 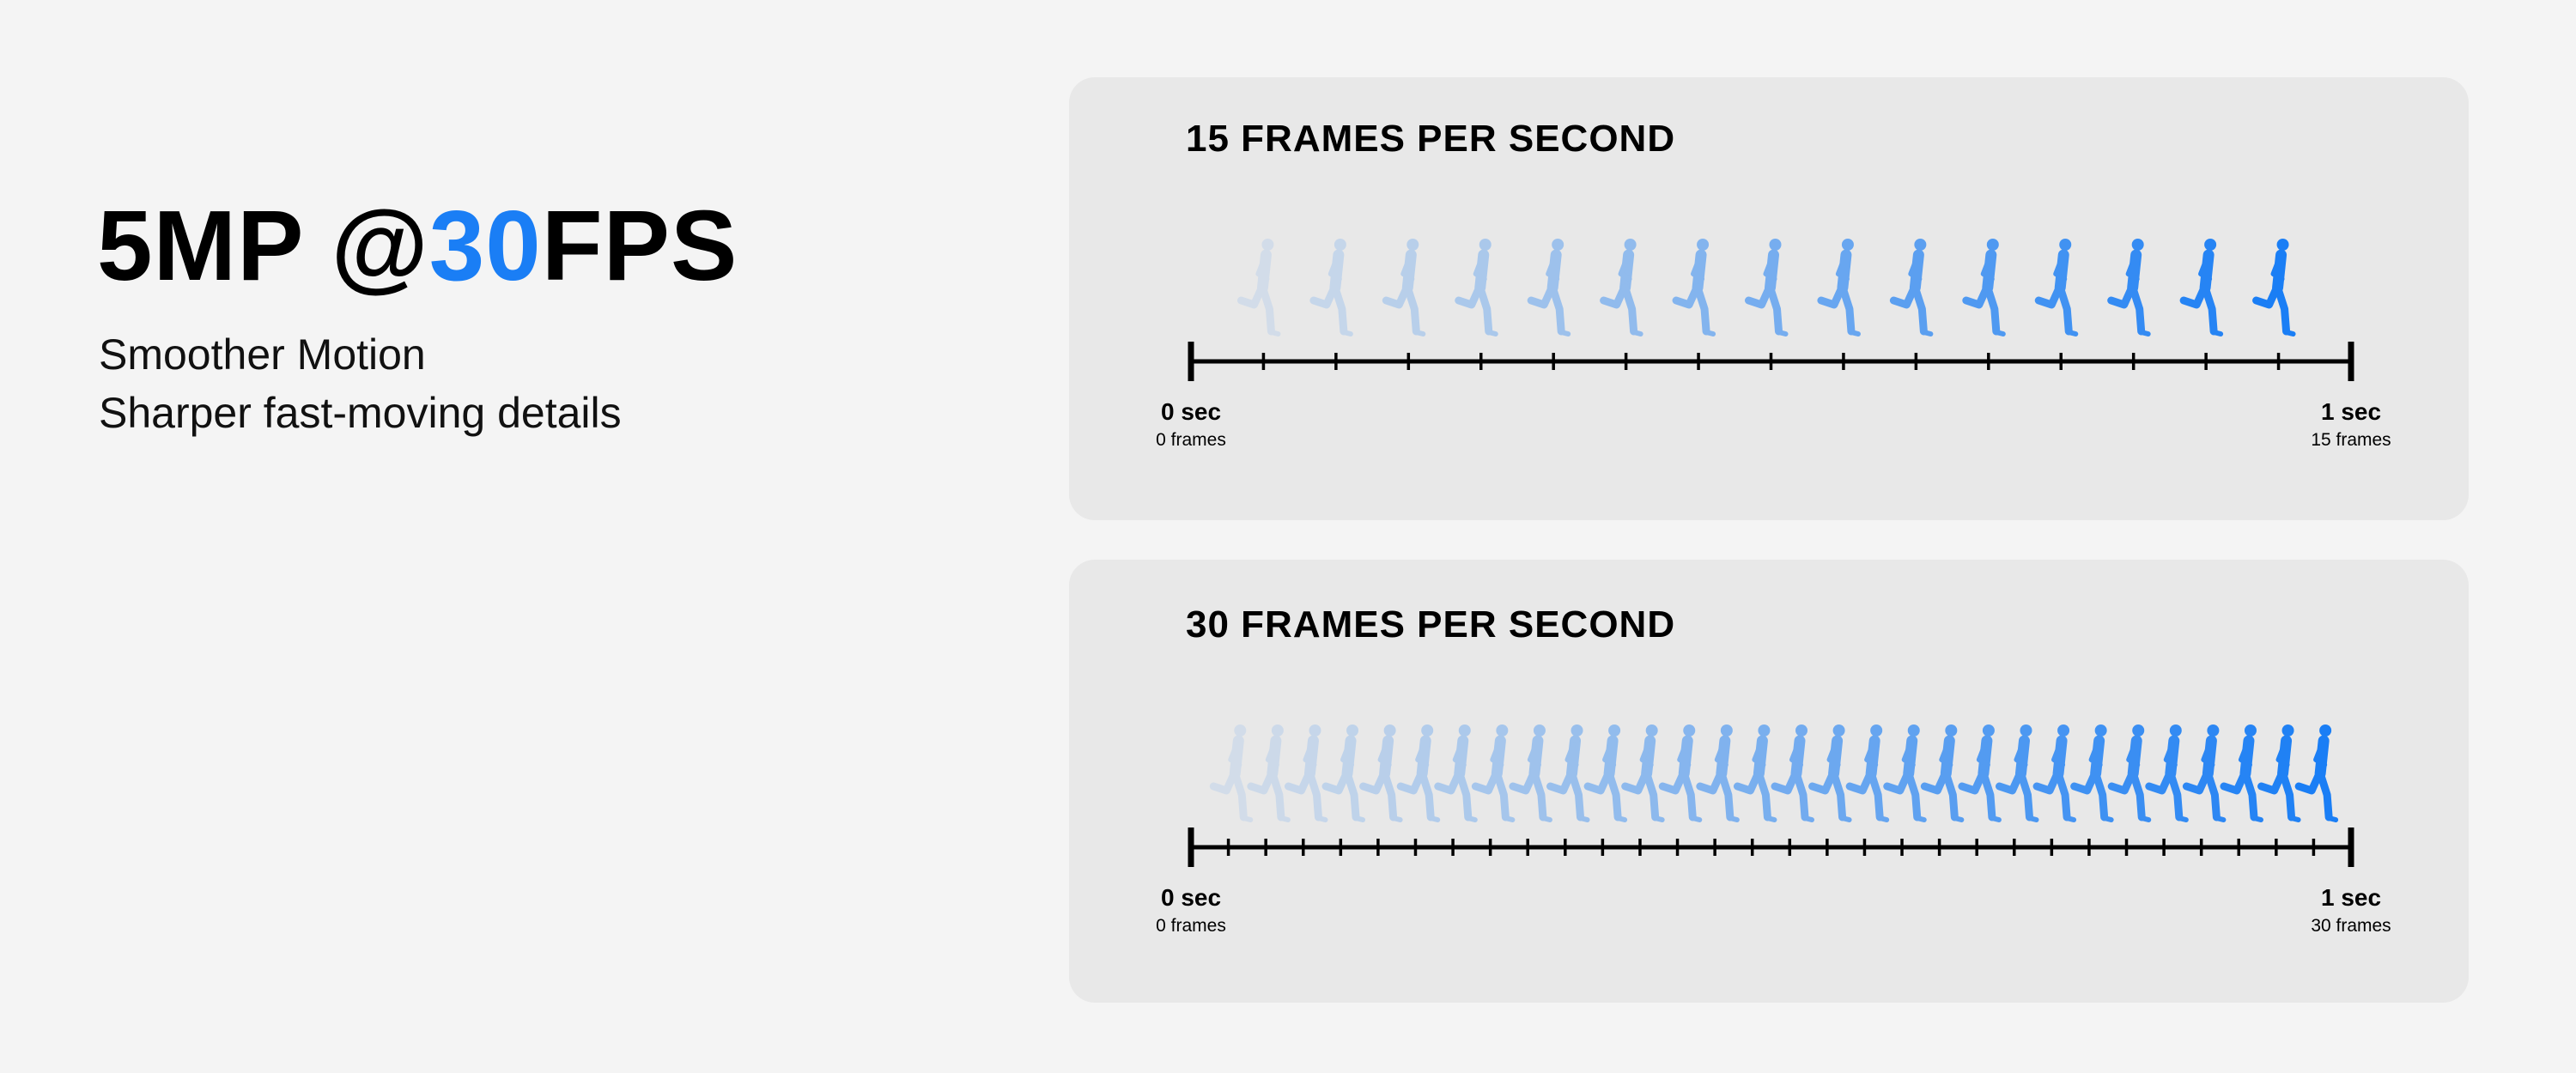 I want to click on headline-suffix: FPS, so click(x=640, y=245).